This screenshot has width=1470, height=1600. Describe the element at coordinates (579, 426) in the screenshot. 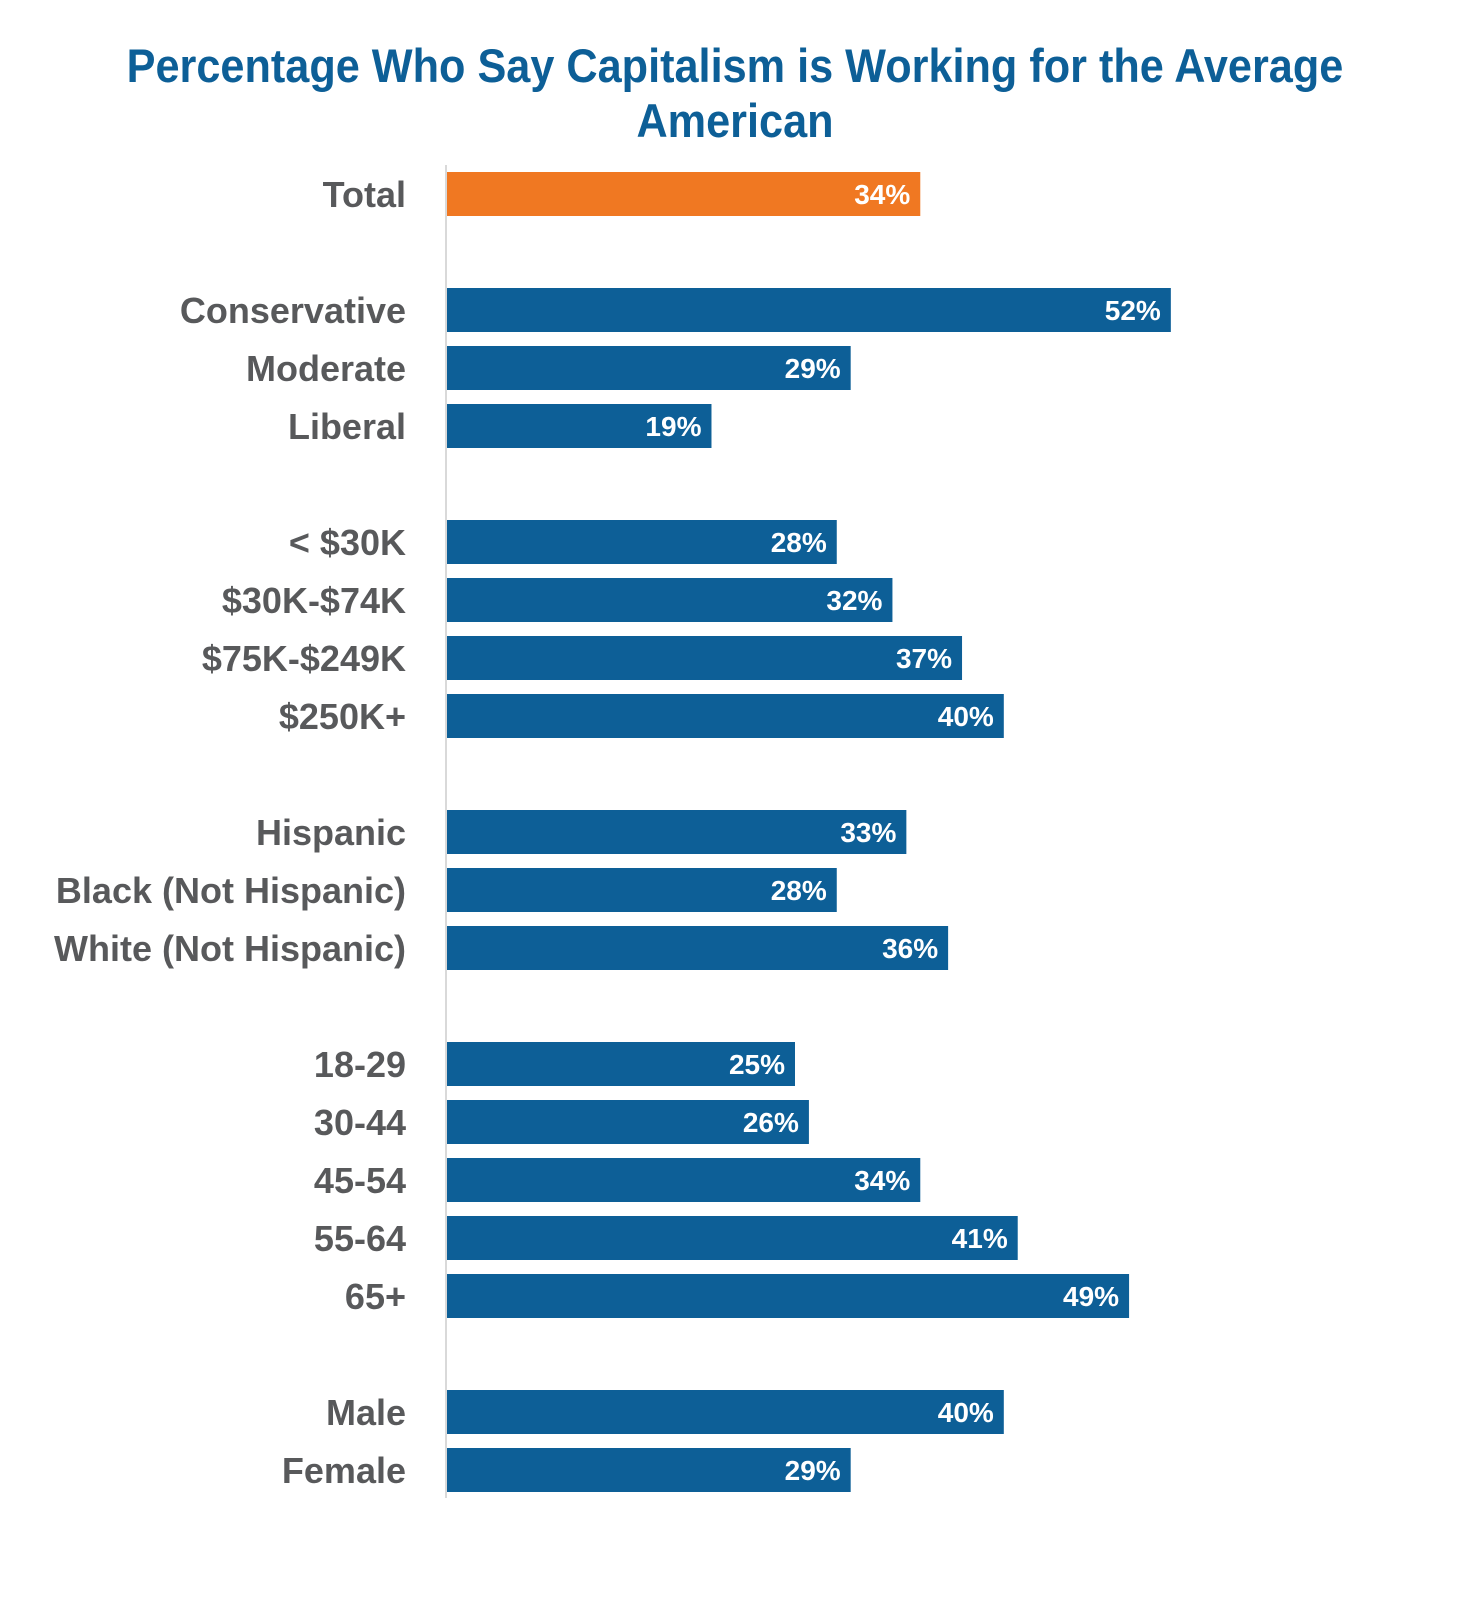

I see `bar-liberal` at that location.